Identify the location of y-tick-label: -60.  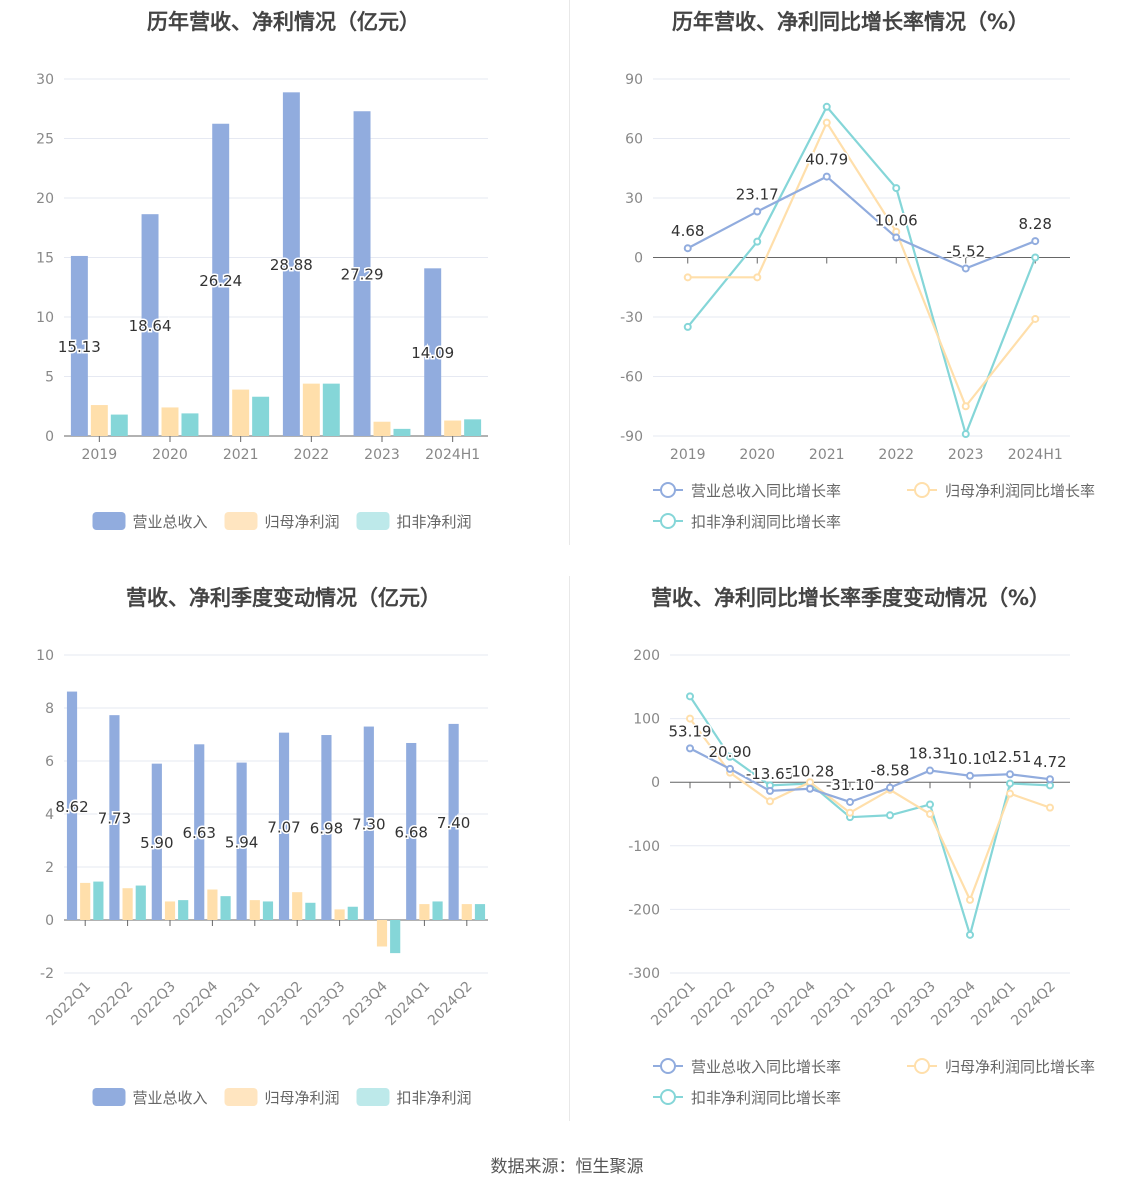
(631, 378).